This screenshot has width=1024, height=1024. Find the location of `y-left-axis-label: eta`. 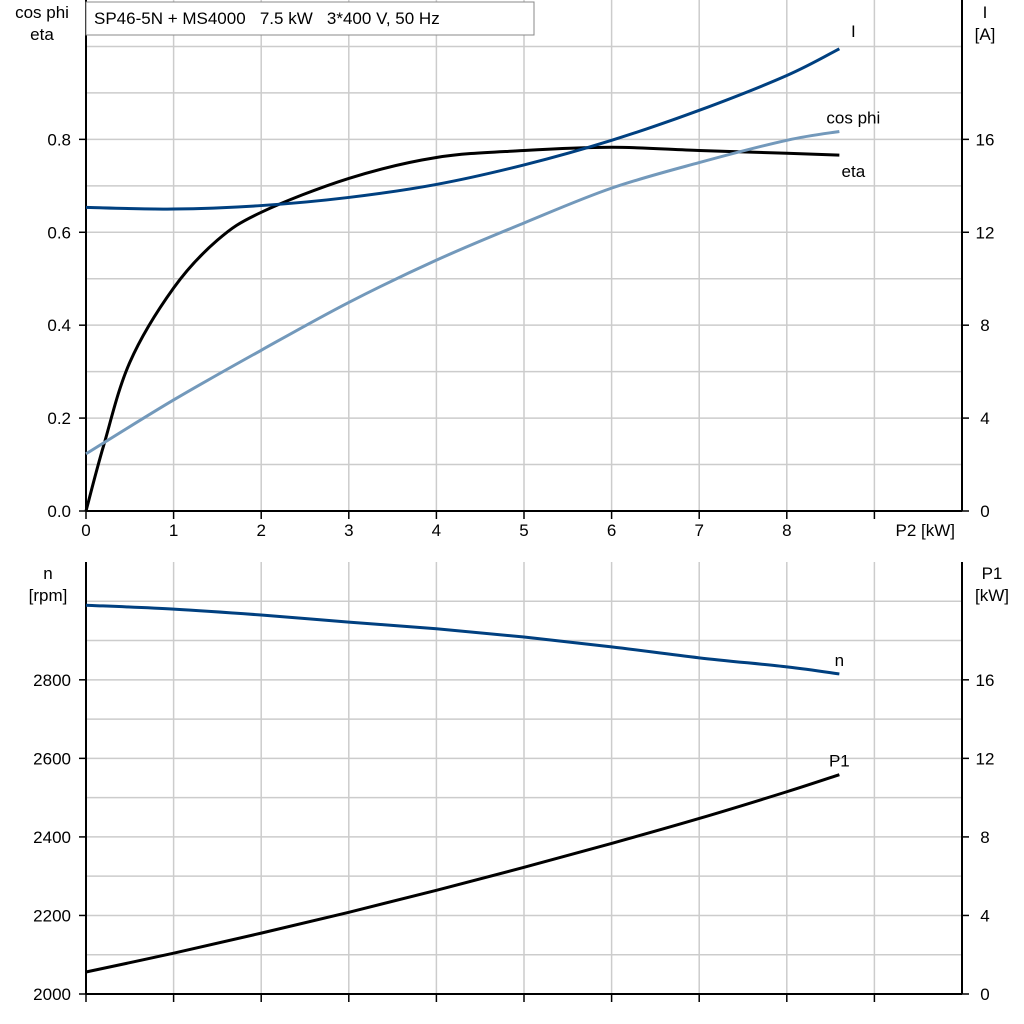

y-left-axis-label: eta is located at coordinates (42, 34).